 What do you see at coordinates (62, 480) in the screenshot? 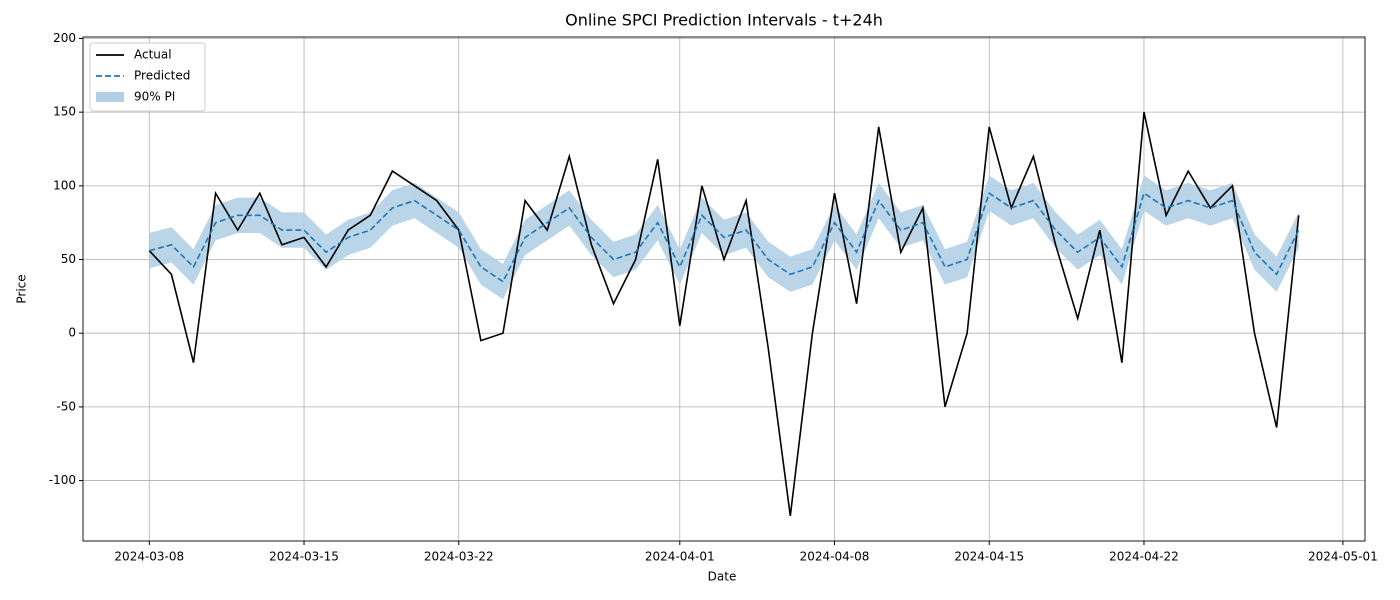
I see `y-tick-label: -100` at bounding box center [62, 480].